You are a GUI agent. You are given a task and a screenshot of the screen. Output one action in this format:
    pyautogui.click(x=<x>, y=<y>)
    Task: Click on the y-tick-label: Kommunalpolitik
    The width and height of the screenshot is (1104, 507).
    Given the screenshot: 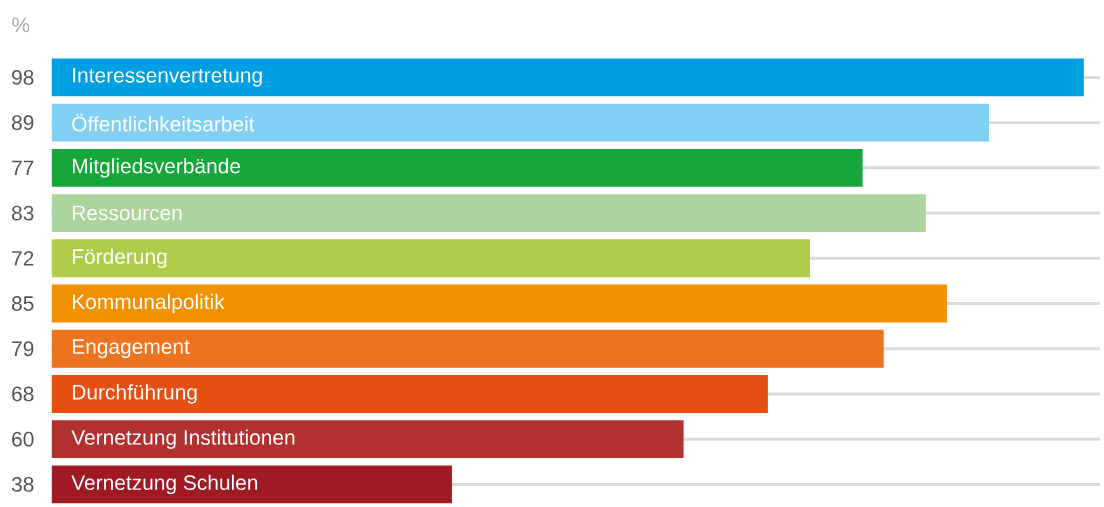 What is the action you would take?
    pyautogui.click(x=148, y=303)
    